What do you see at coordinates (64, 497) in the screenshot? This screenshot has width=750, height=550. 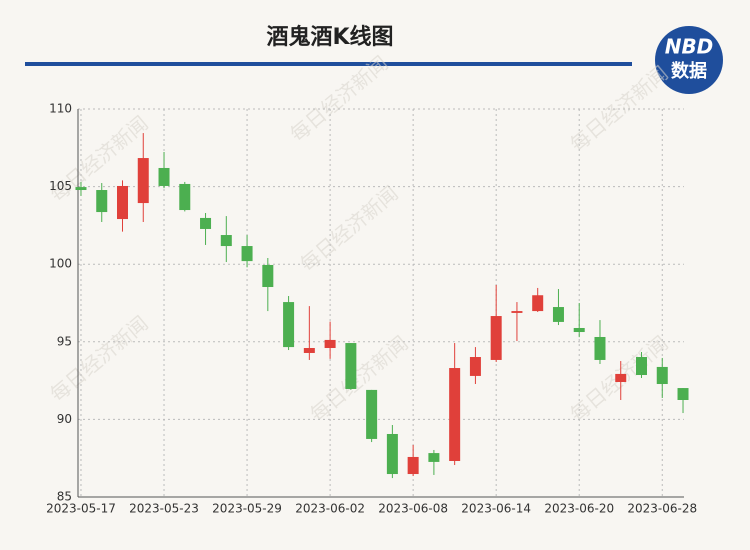 I see `y-tick-label: 85` at bounding box center [64, 497].